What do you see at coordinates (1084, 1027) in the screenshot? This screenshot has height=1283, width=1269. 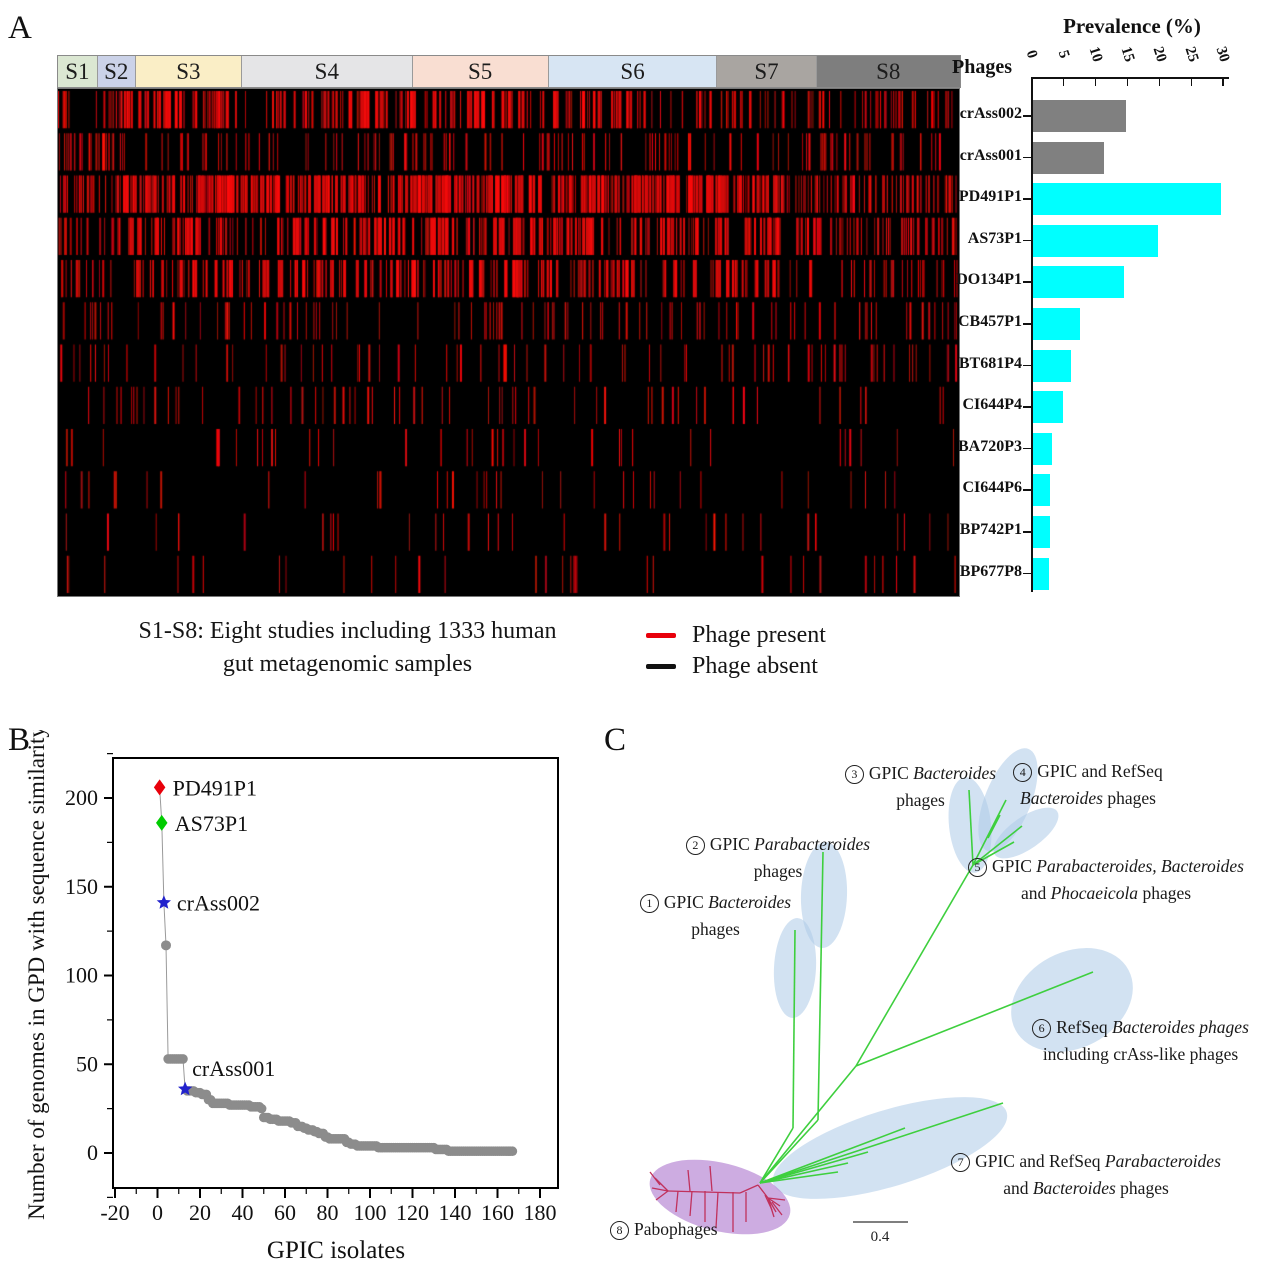 I see `cluster-label-text: RefSeq` at bounding box center [1084, 1027].